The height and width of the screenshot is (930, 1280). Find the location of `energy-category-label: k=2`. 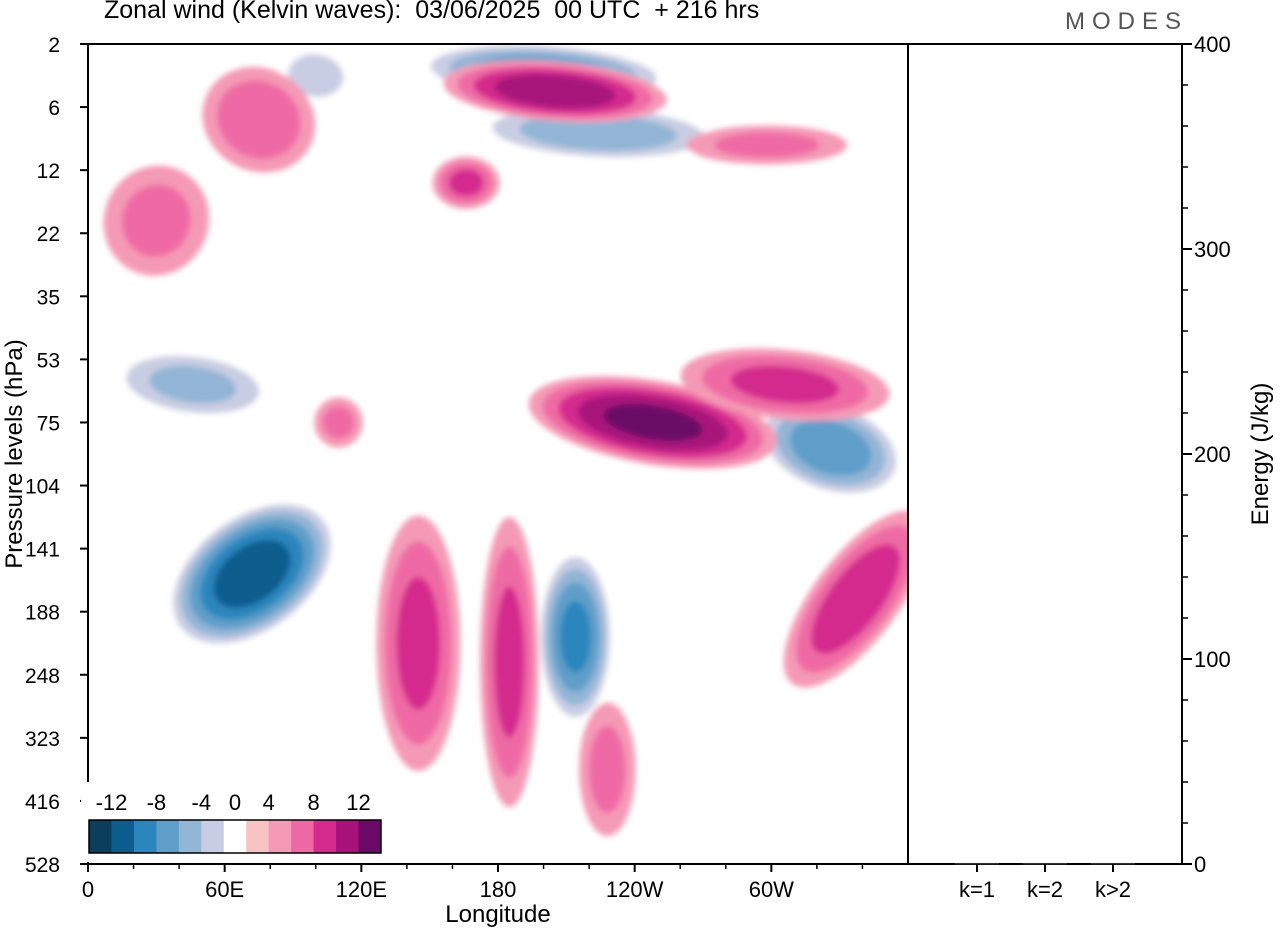

energy-category-label: k=2 is located at coordinates (1045, 889).